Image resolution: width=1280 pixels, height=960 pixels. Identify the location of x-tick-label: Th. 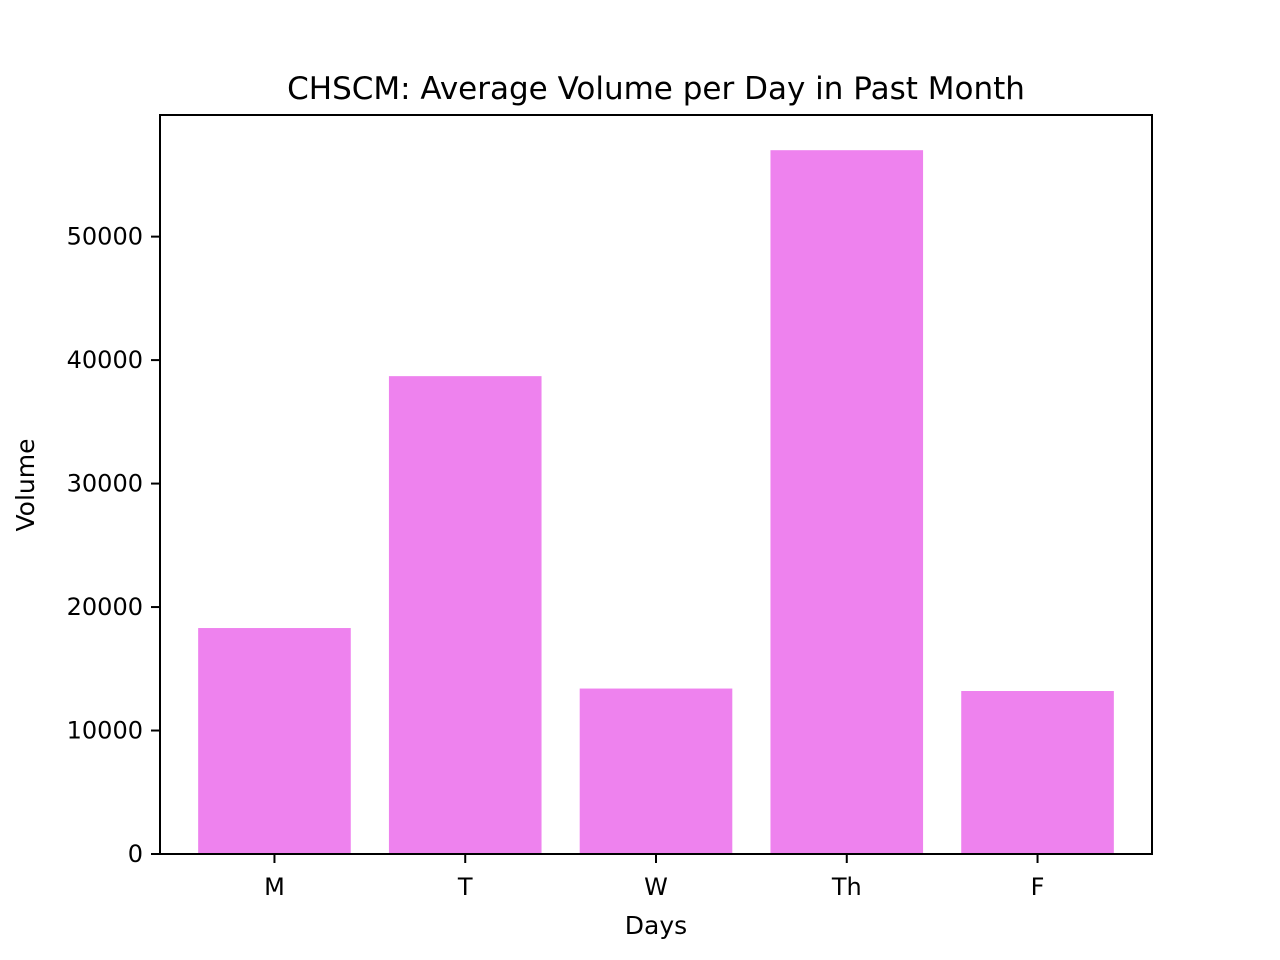
(846, 887).